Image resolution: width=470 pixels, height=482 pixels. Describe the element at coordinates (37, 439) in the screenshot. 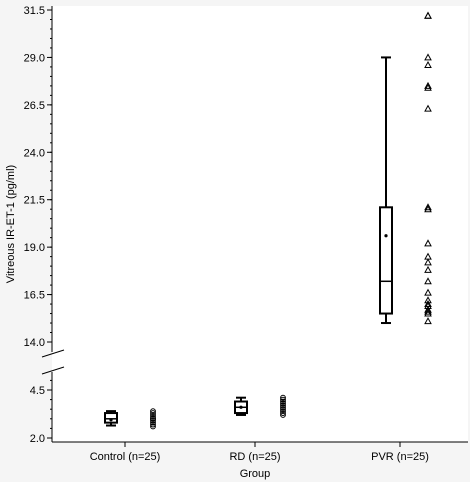

I see `y-tick-label: 2.0` at that location.